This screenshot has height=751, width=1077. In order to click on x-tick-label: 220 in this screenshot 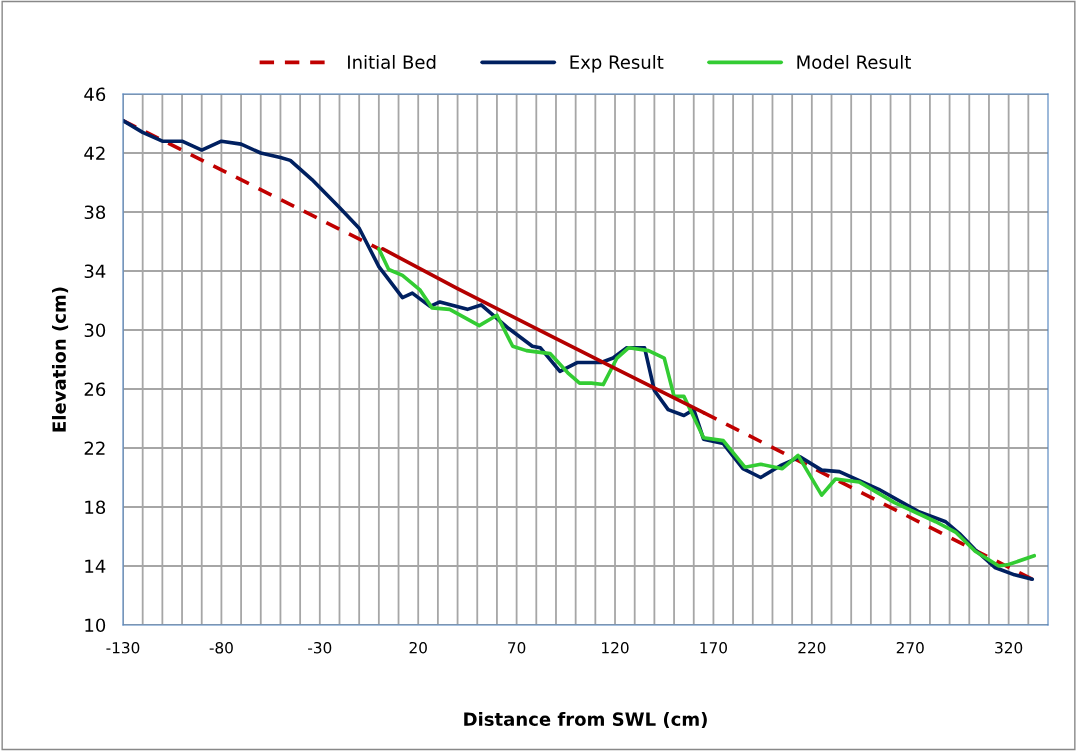, I will do `click(812, 647)`.